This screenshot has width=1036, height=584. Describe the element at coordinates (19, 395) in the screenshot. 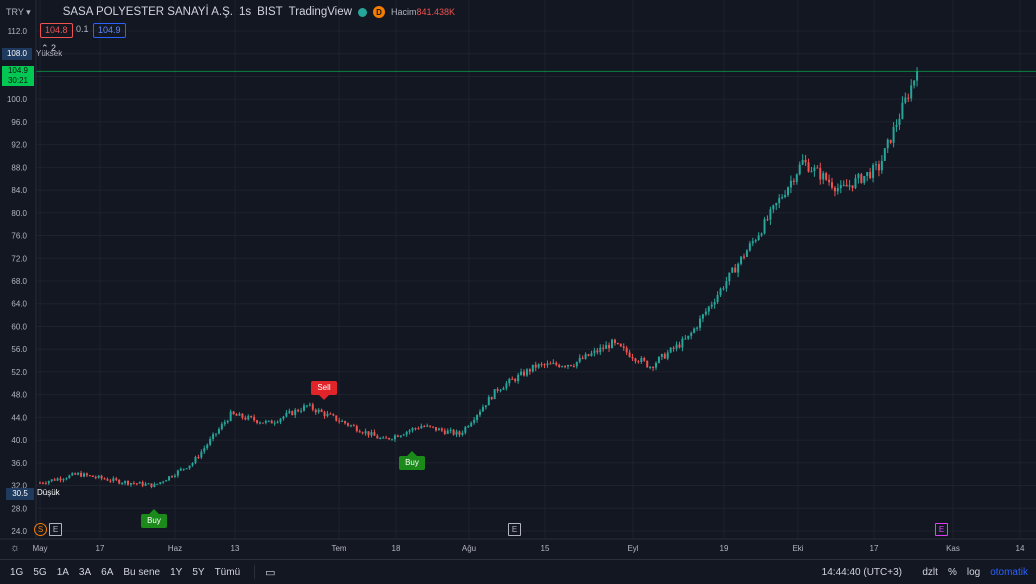

I see `price-tick-label: 48.0` at that location.